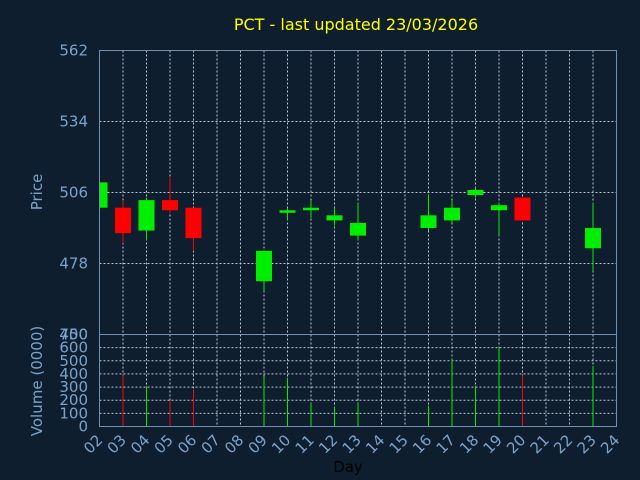 The image size is (640, 480). I want to click on price-tick-label: 450, so click(73, 335).